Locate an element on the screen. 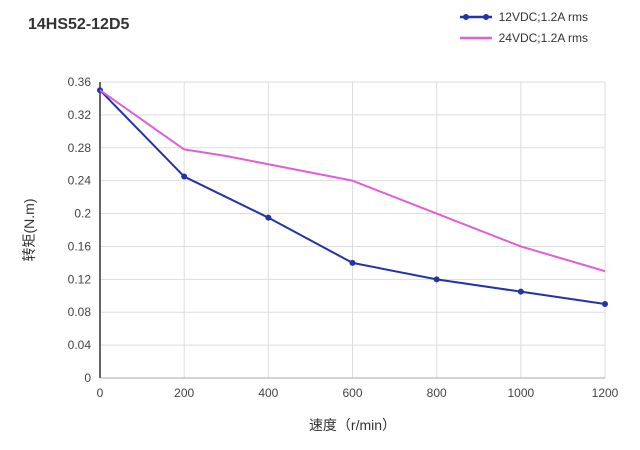  page-title: 14HS52-12D5 is located at coordinates (79, 24).